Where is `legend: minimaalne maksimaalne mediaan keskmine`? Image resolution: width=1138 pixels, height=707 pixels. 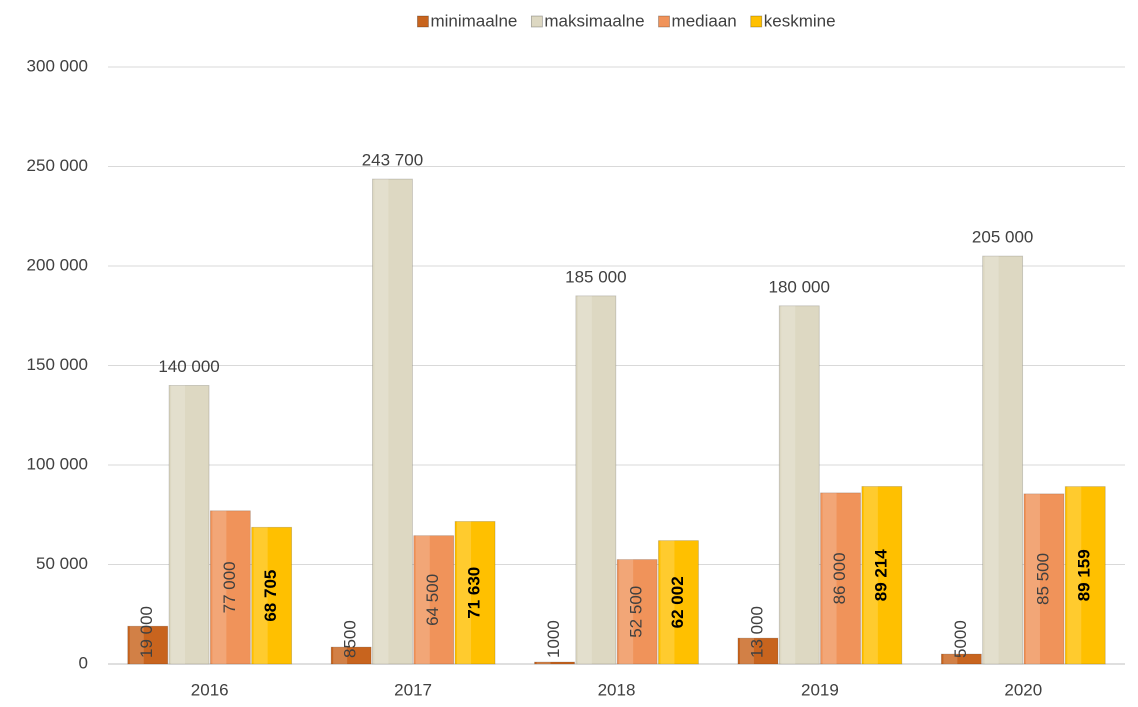 legend: minimaalne maksimaalne mediaan keskmine is located at coordinates (626, 20).